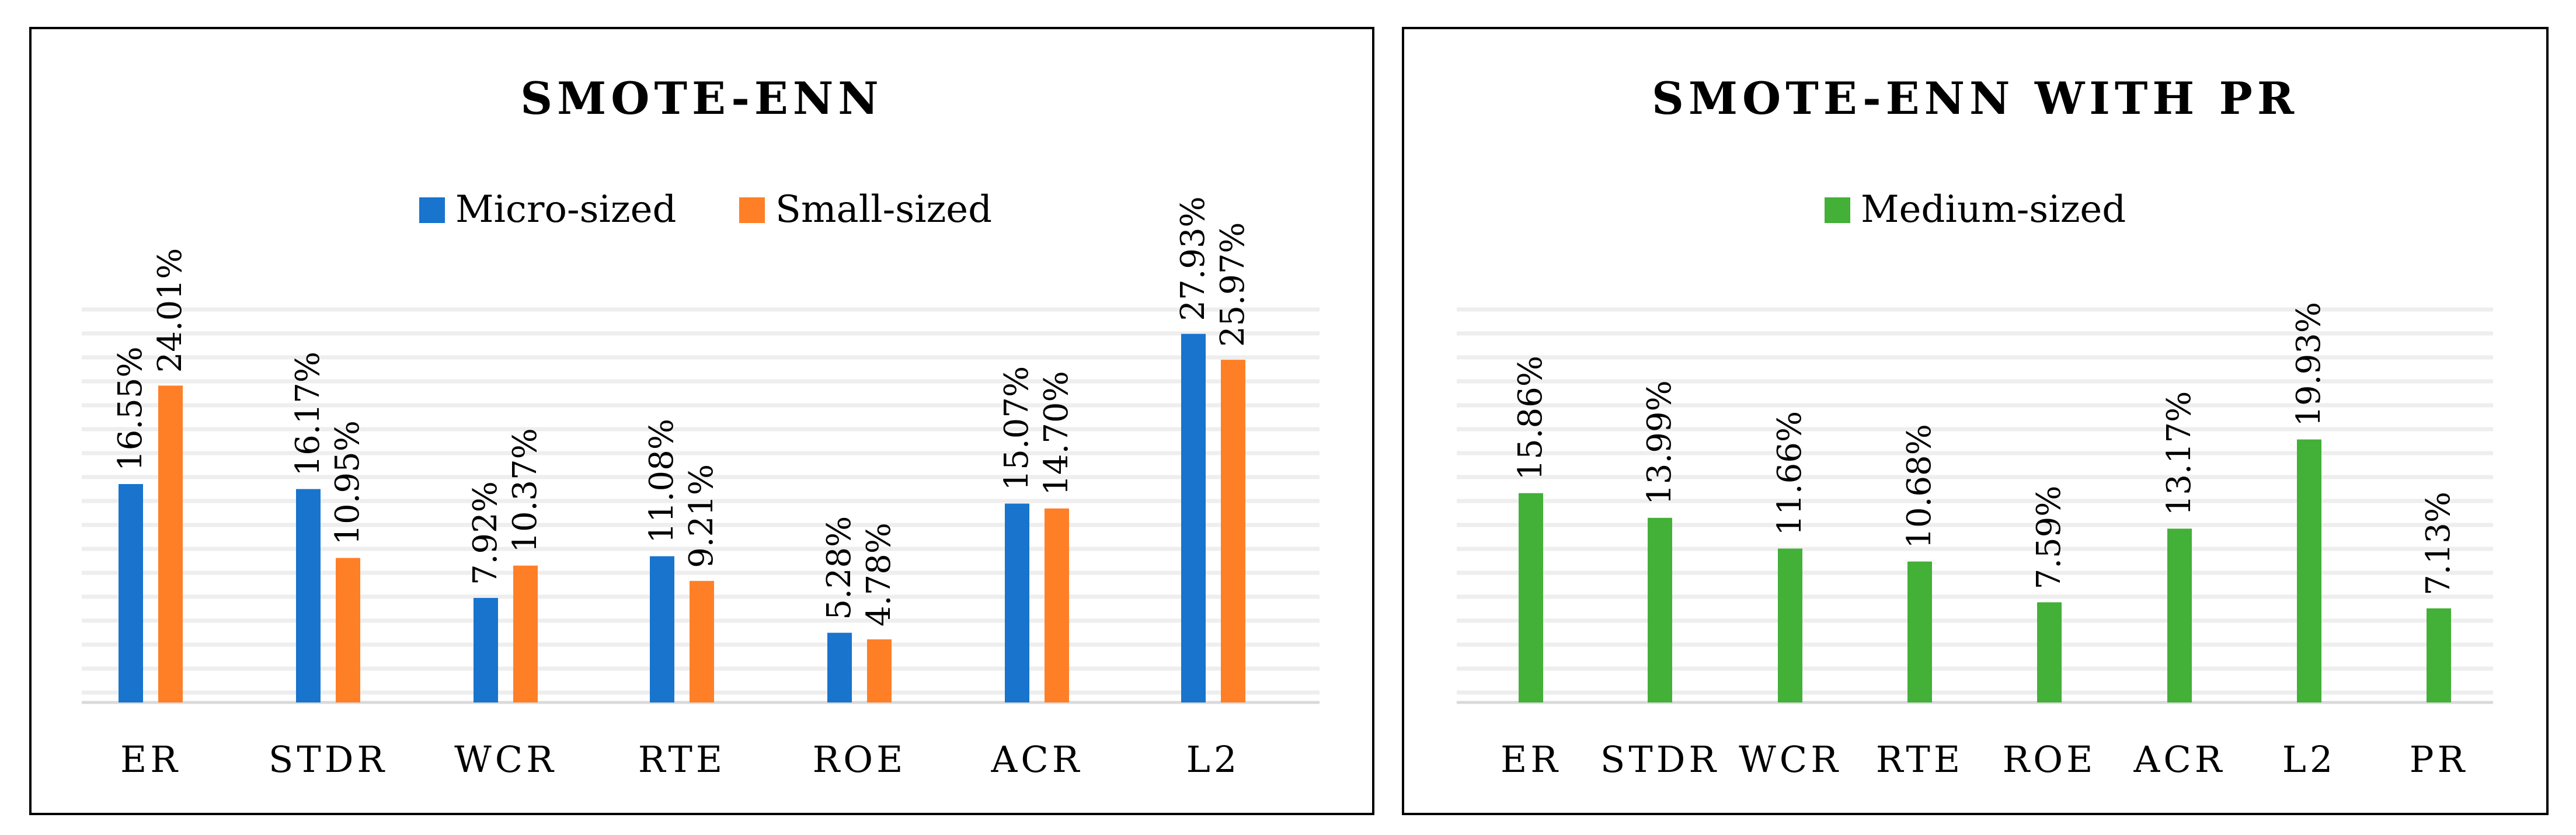  What do you see at coordinates (525, 633) in the screenshot?
I see `bar-wcr-small-sized` at bounding box center [525, 633].